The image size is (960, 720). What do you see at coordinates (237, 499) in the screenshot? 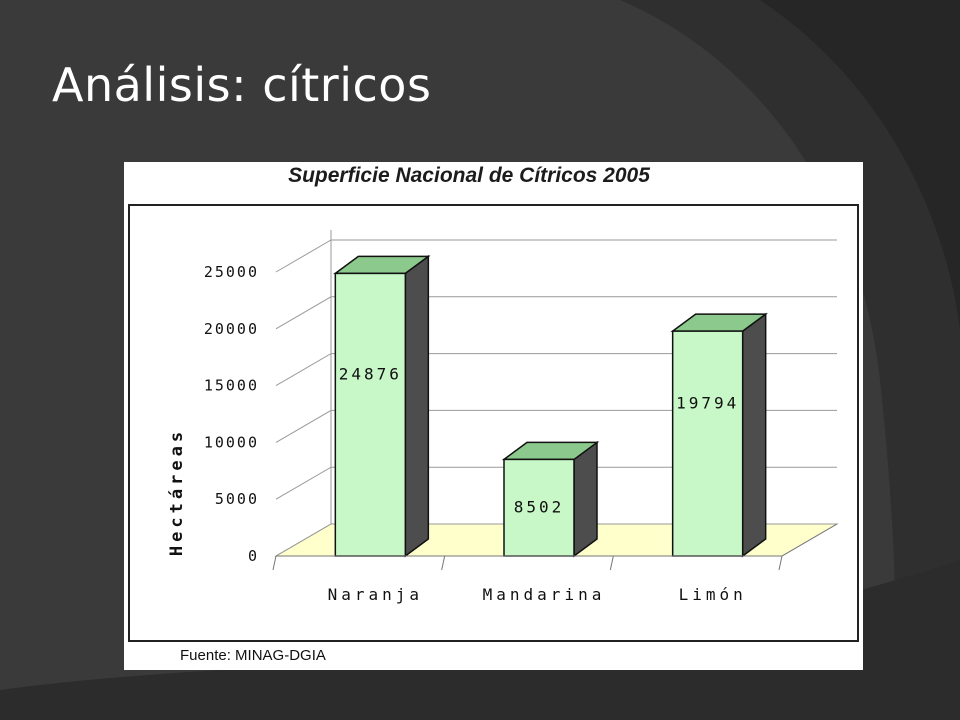
I see `y-tick-label: 5000` at bounding box center [237, 499].